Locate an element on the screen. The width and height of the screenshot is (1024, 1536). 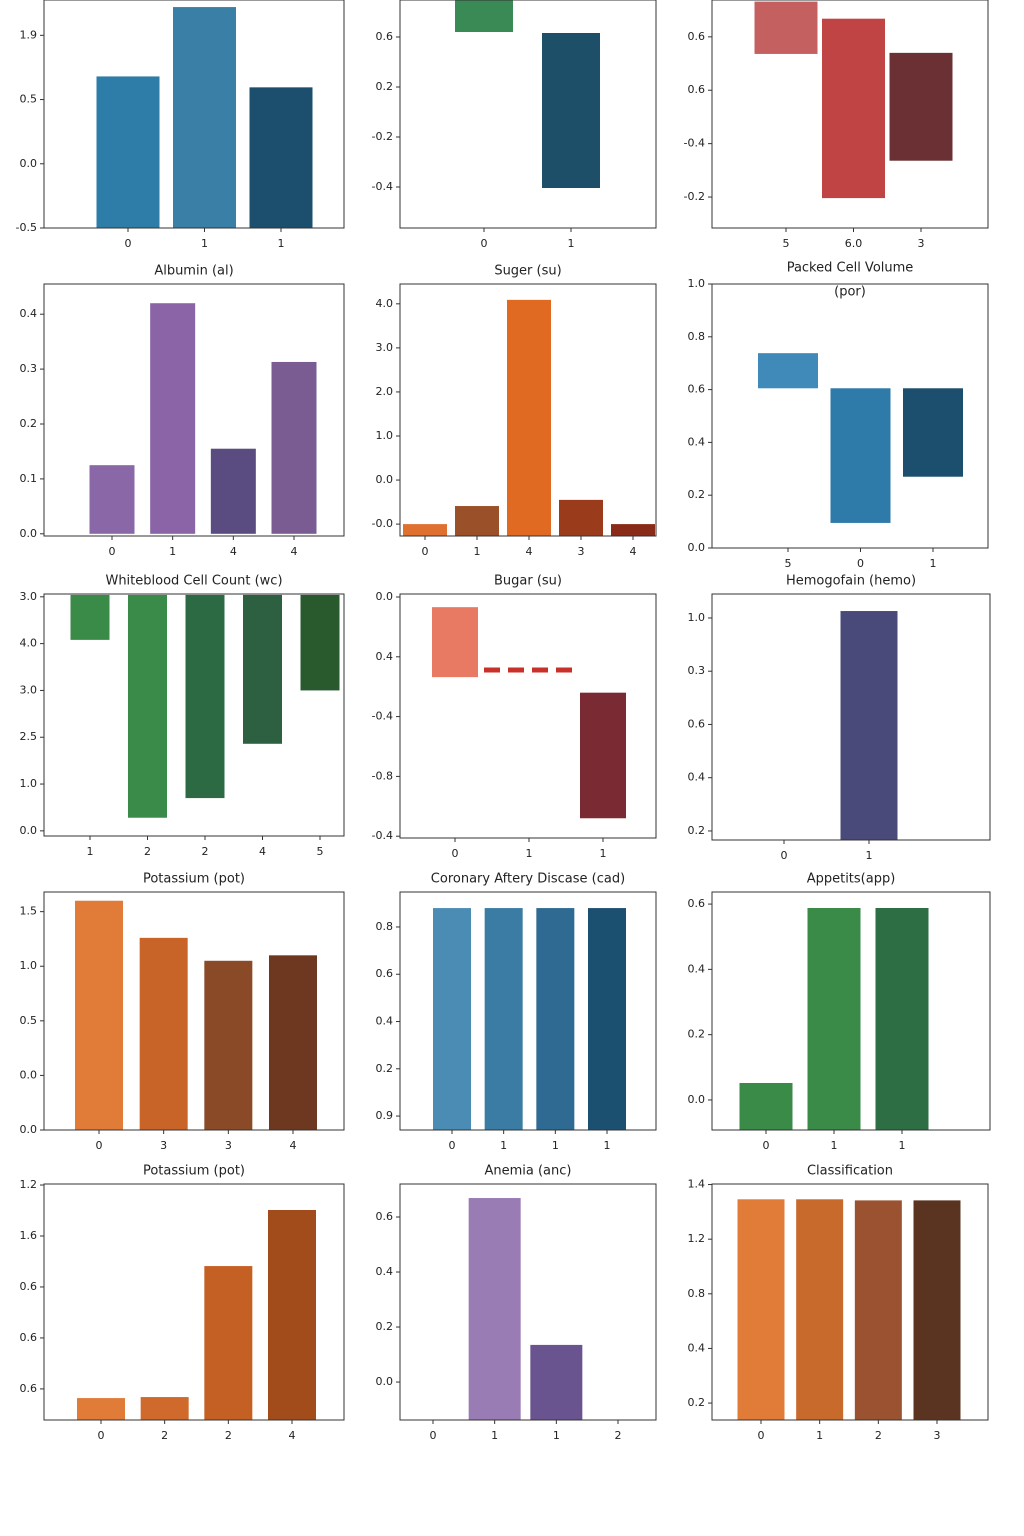
chart-title: Packed Cell Volume is located at coordinates (850, 268).